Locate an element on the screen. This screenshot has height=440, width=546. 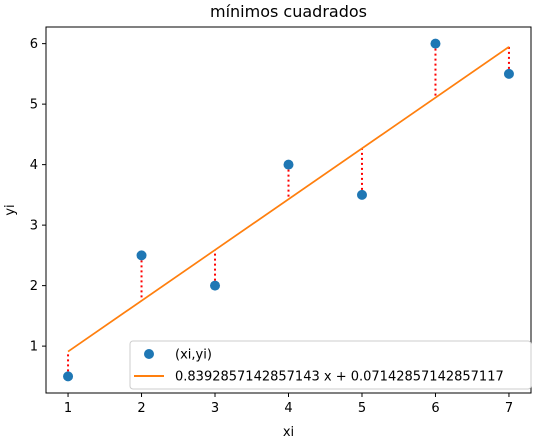
y-axis-label: yi is located at coordinates (10, 209).